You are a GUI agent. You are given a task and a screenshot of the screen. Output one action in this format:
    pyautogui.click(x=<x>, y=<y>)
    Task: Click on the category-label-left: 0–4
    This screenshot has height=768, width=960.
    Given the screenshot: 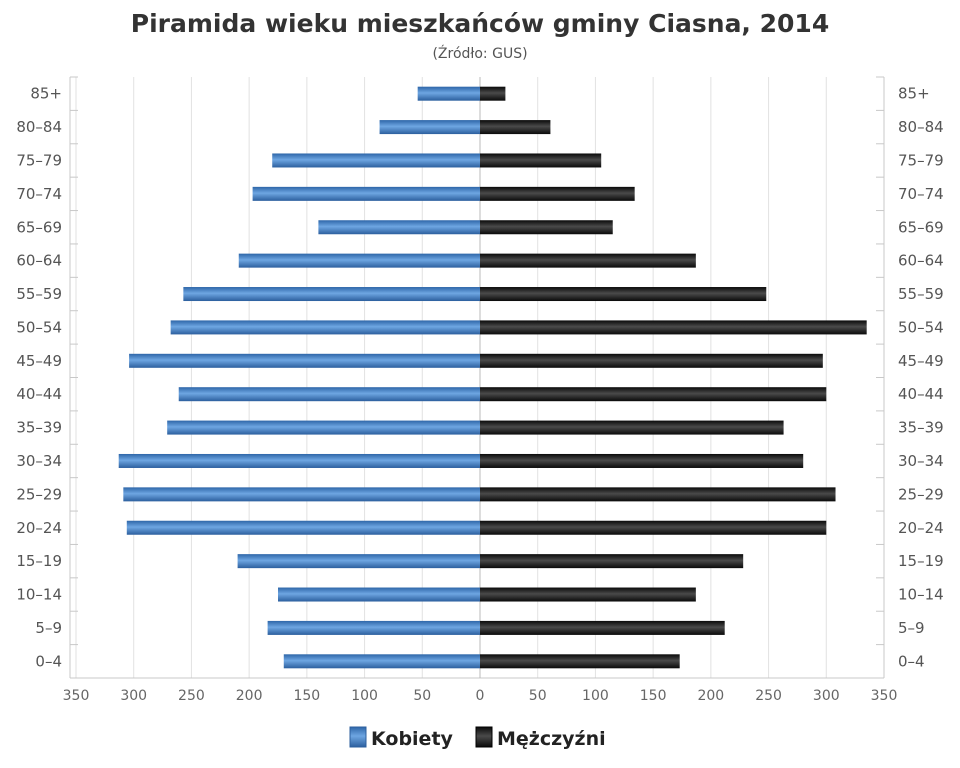 What is the action you would take?
    pyautogui.click(x=48, y=661)
    